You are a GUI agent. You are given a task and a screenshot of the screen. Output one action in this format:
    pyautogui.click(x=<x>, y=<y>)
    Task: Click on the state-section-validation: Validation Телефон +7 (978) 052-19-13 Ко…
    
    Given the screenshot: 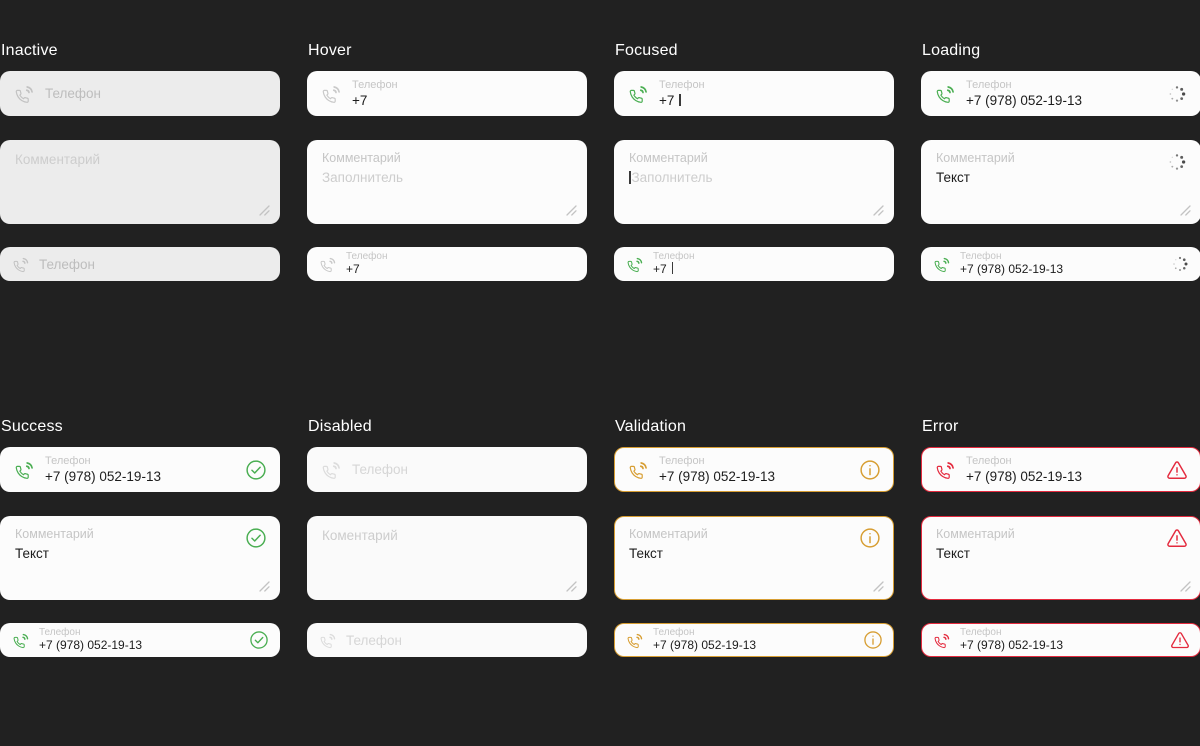 What is the action you would take?
    pyautogui.click(x=754, y=576)
    